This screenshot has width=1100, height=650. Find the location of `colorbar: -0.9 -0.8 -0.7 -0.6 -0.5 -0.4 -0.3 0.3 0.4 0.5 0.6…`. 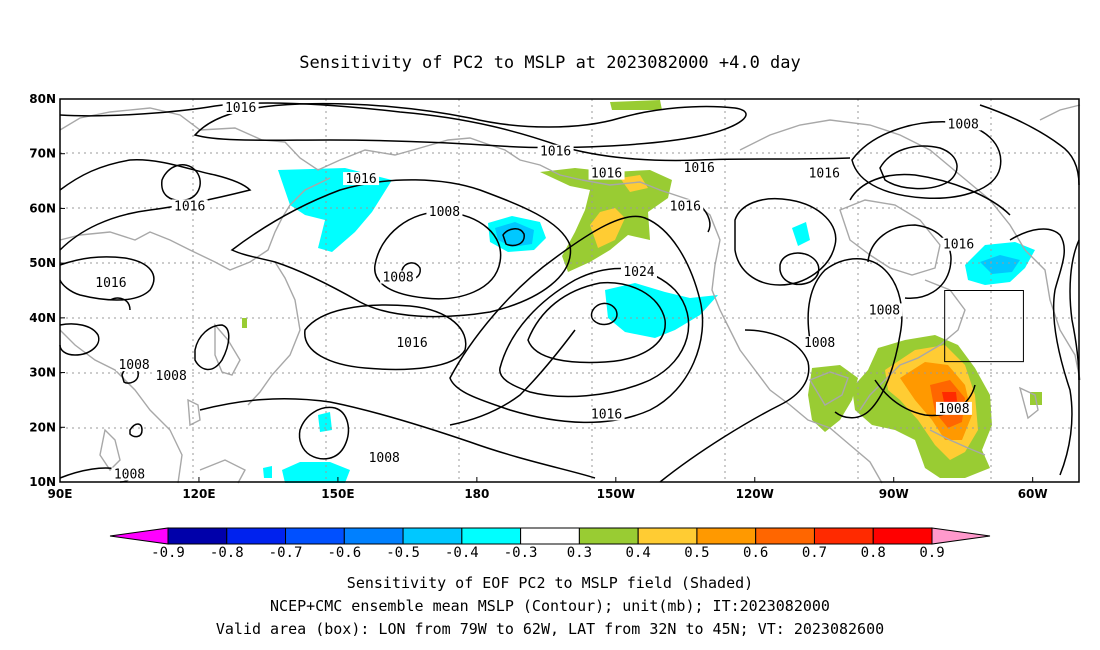

colorbar: -0.9 -0.8 -0.7 -0.6 -0.5 -0.4 -0.3 0.3 0.4 0.5 0.6… is located at coordinates (550, 544).